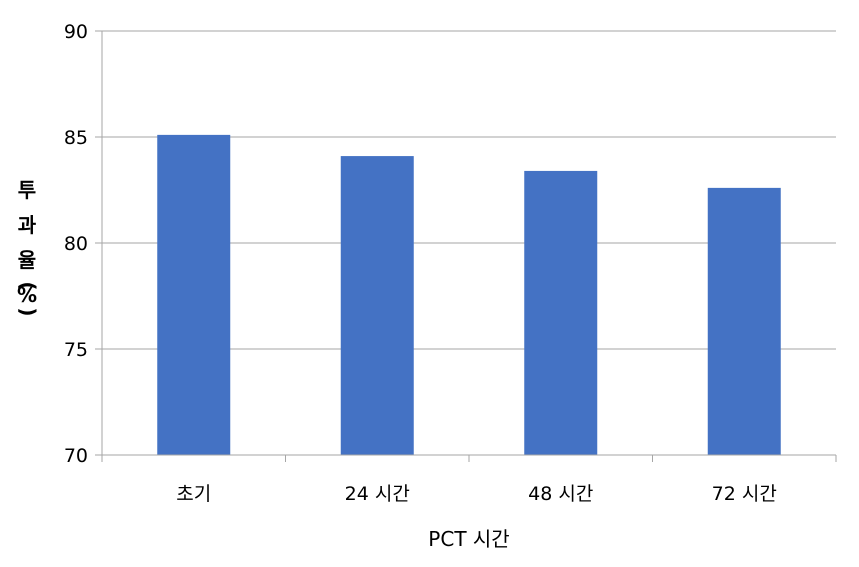 Image resolution: width=859 pixels, height=567 pixels. I want to click on y-axis-label-char: 율, so click(27, 260).